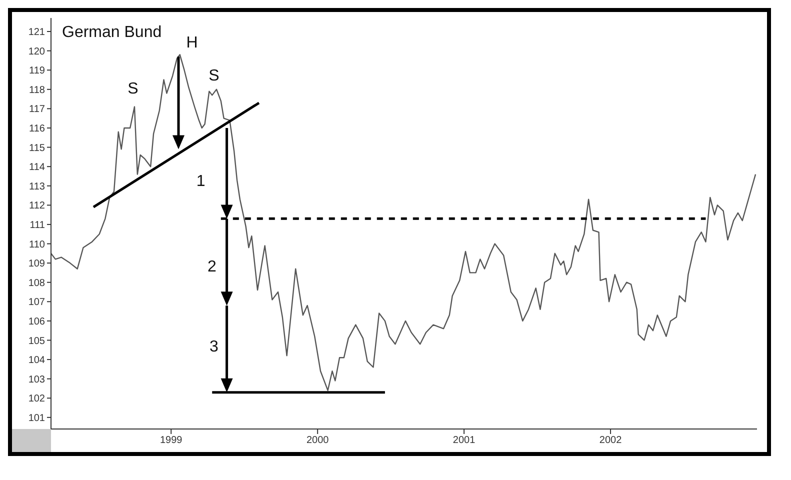 This screenshot has height=480, width=791. Describe the element at coordinates (37, 206) in the screenshot. I see `y-tick-label: 112` at that location.